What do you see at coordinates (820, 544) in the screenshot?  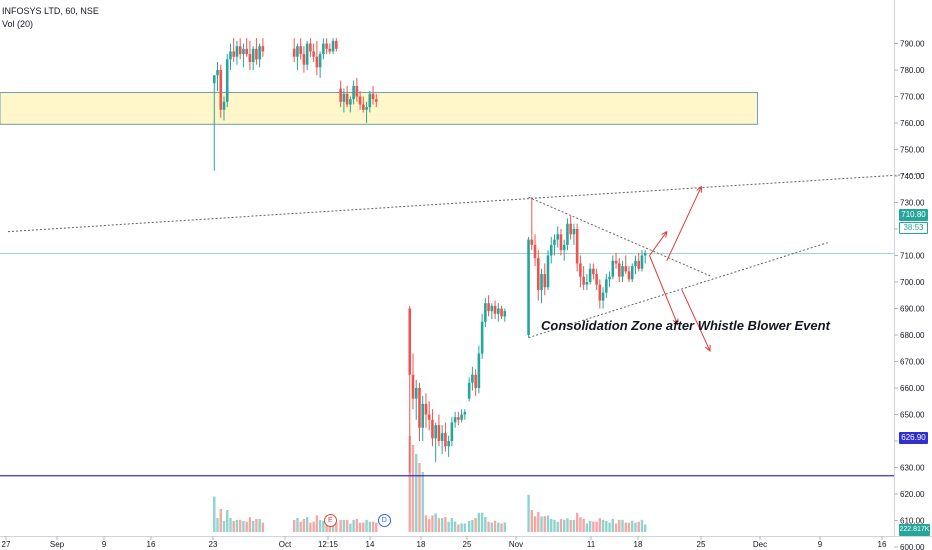 I see `x-tick-label-15: 9` at bounding box center [820, 544].